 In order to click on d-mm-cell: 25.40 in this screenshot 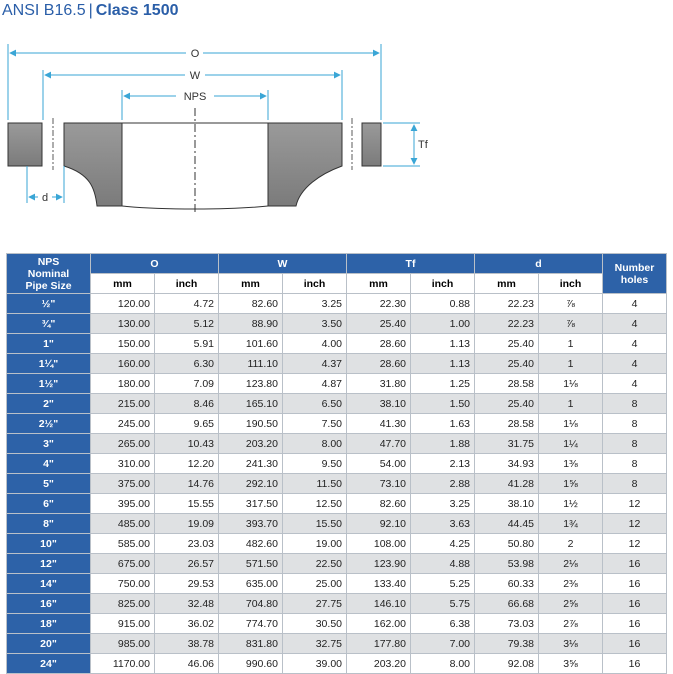, I will do `click(506, 363)`.